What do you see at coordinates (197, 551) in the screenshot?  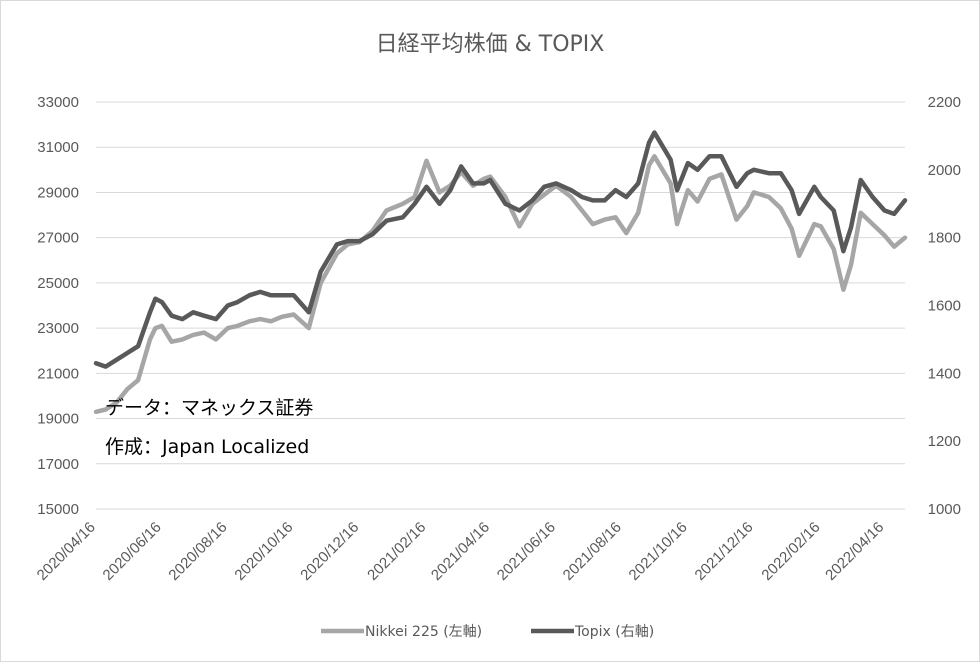 I see `x-tick-label: 2020/08/16` at bounding box center [197, 551].